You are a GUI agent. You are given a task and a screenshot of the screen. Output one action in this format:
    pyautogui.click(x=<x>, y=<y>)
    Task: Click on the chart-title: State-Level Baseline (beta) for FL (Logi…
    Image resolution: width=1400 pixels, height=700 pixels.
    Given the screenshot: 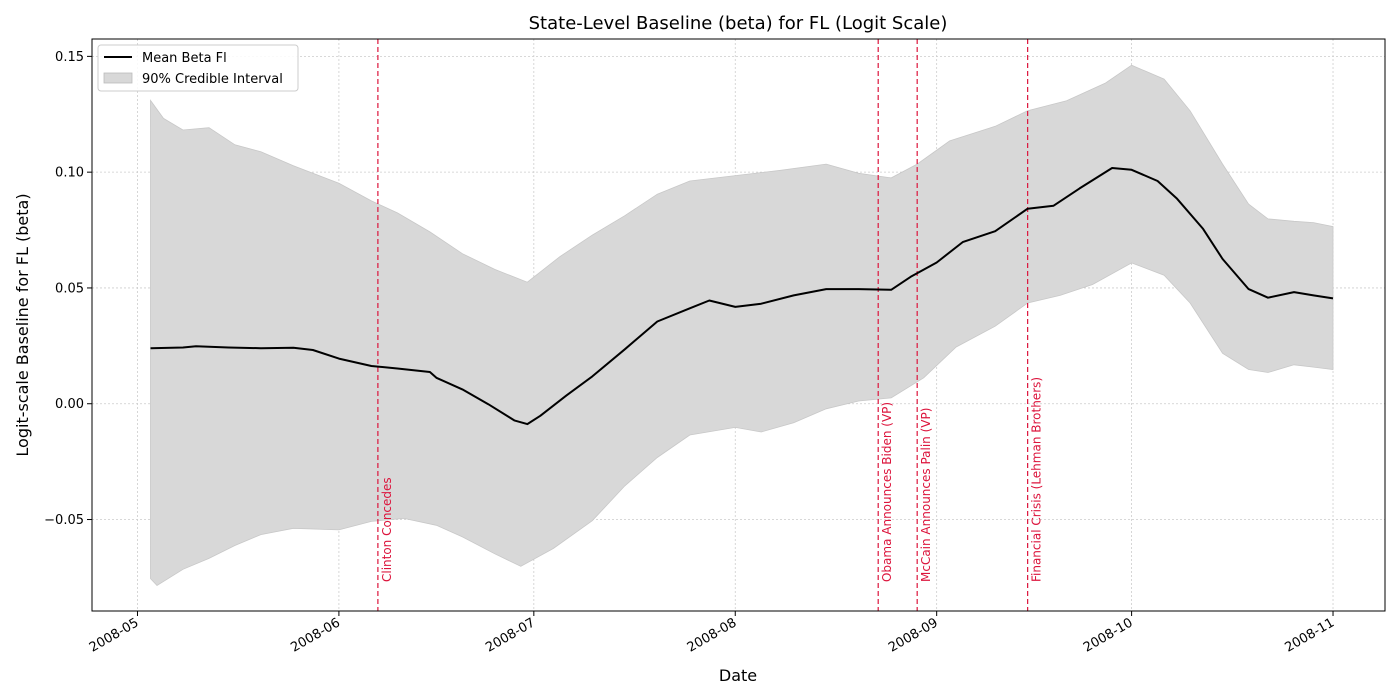 What is the action you would take?
    pyautogui.click(x=738, y=23)
    